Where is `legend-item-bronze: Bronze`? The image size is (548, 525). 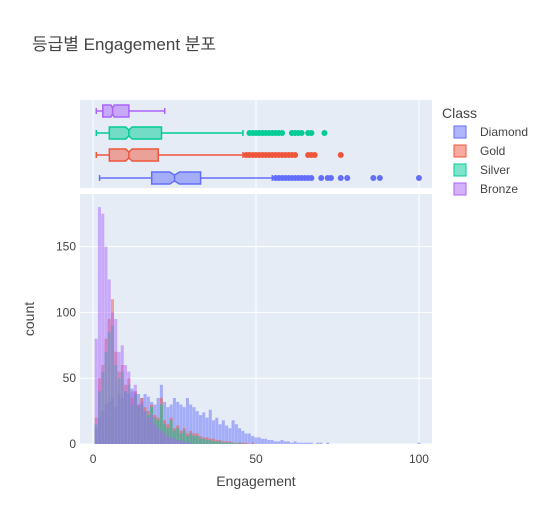 legend-item-bronze: Bronze is located at coordinates (485, 189).